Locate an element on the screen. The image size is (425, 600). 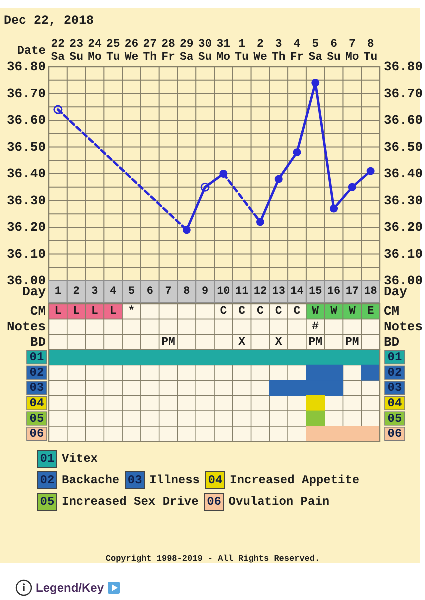
x-tick-label: 30 Su is located at coordinates (205, 51).